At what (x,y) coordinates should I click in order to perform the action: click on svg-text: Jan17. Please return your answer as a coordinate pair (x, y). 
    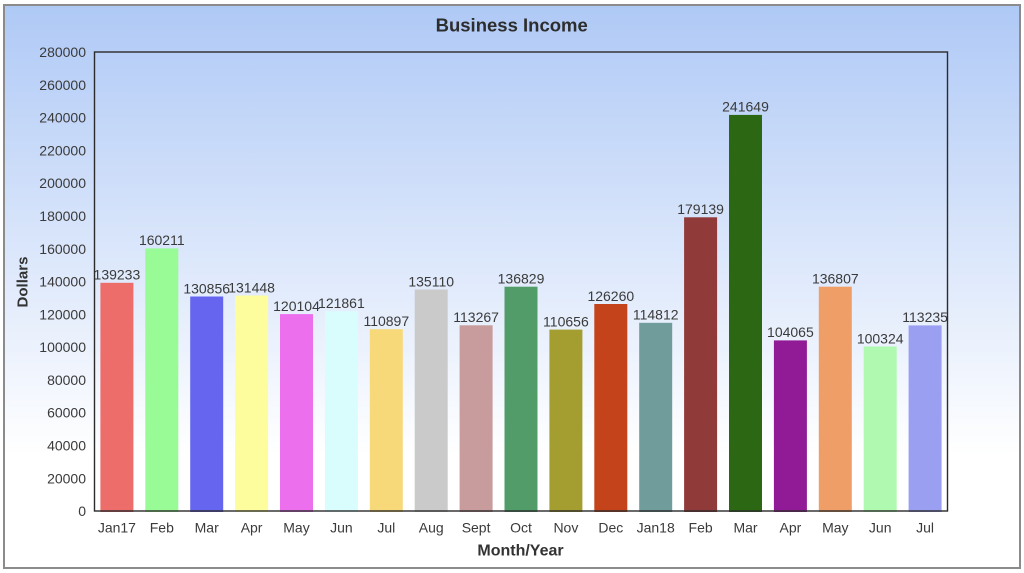
    Looking at the image, I should click on (117, 527).